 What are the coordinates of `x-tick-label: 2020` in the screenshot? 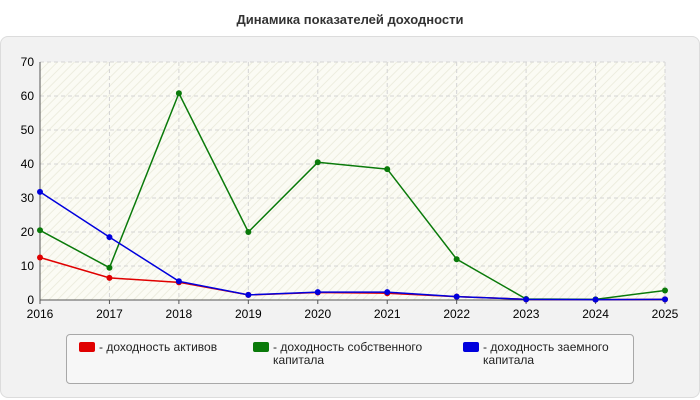 It's located at (317, 314).